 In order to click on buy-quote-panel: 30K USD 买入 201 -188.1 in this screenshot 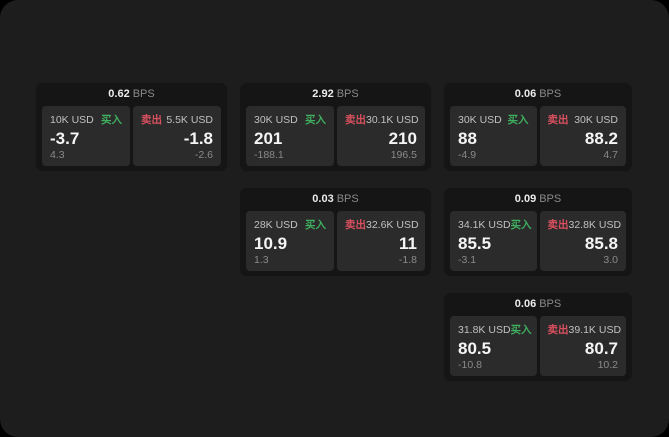, I will do `click(290, 136)`.